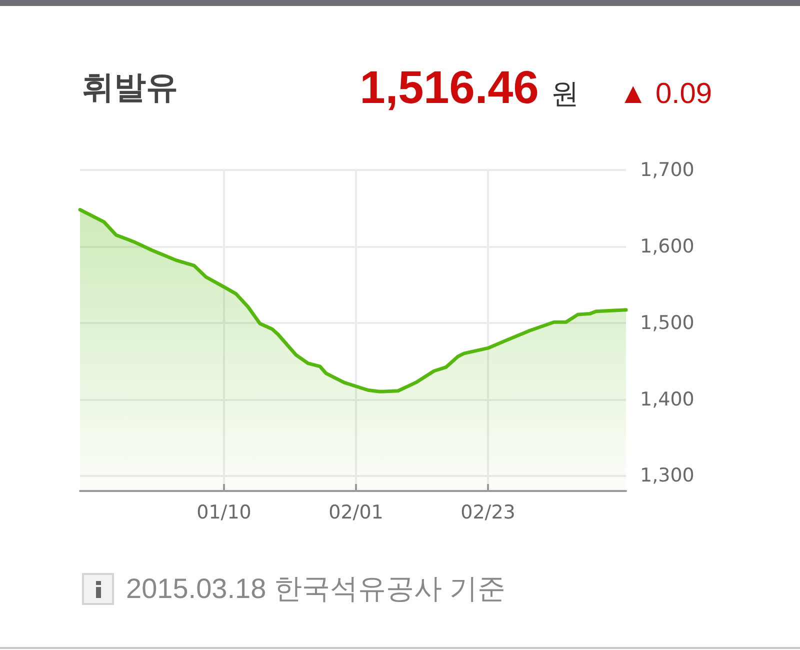 This screenshot has height=650, width=800. What do you see at coordinates (667, 323) in the screenshot?
I see `y-tick-label: 1,500` at bounding box center [667, 323].